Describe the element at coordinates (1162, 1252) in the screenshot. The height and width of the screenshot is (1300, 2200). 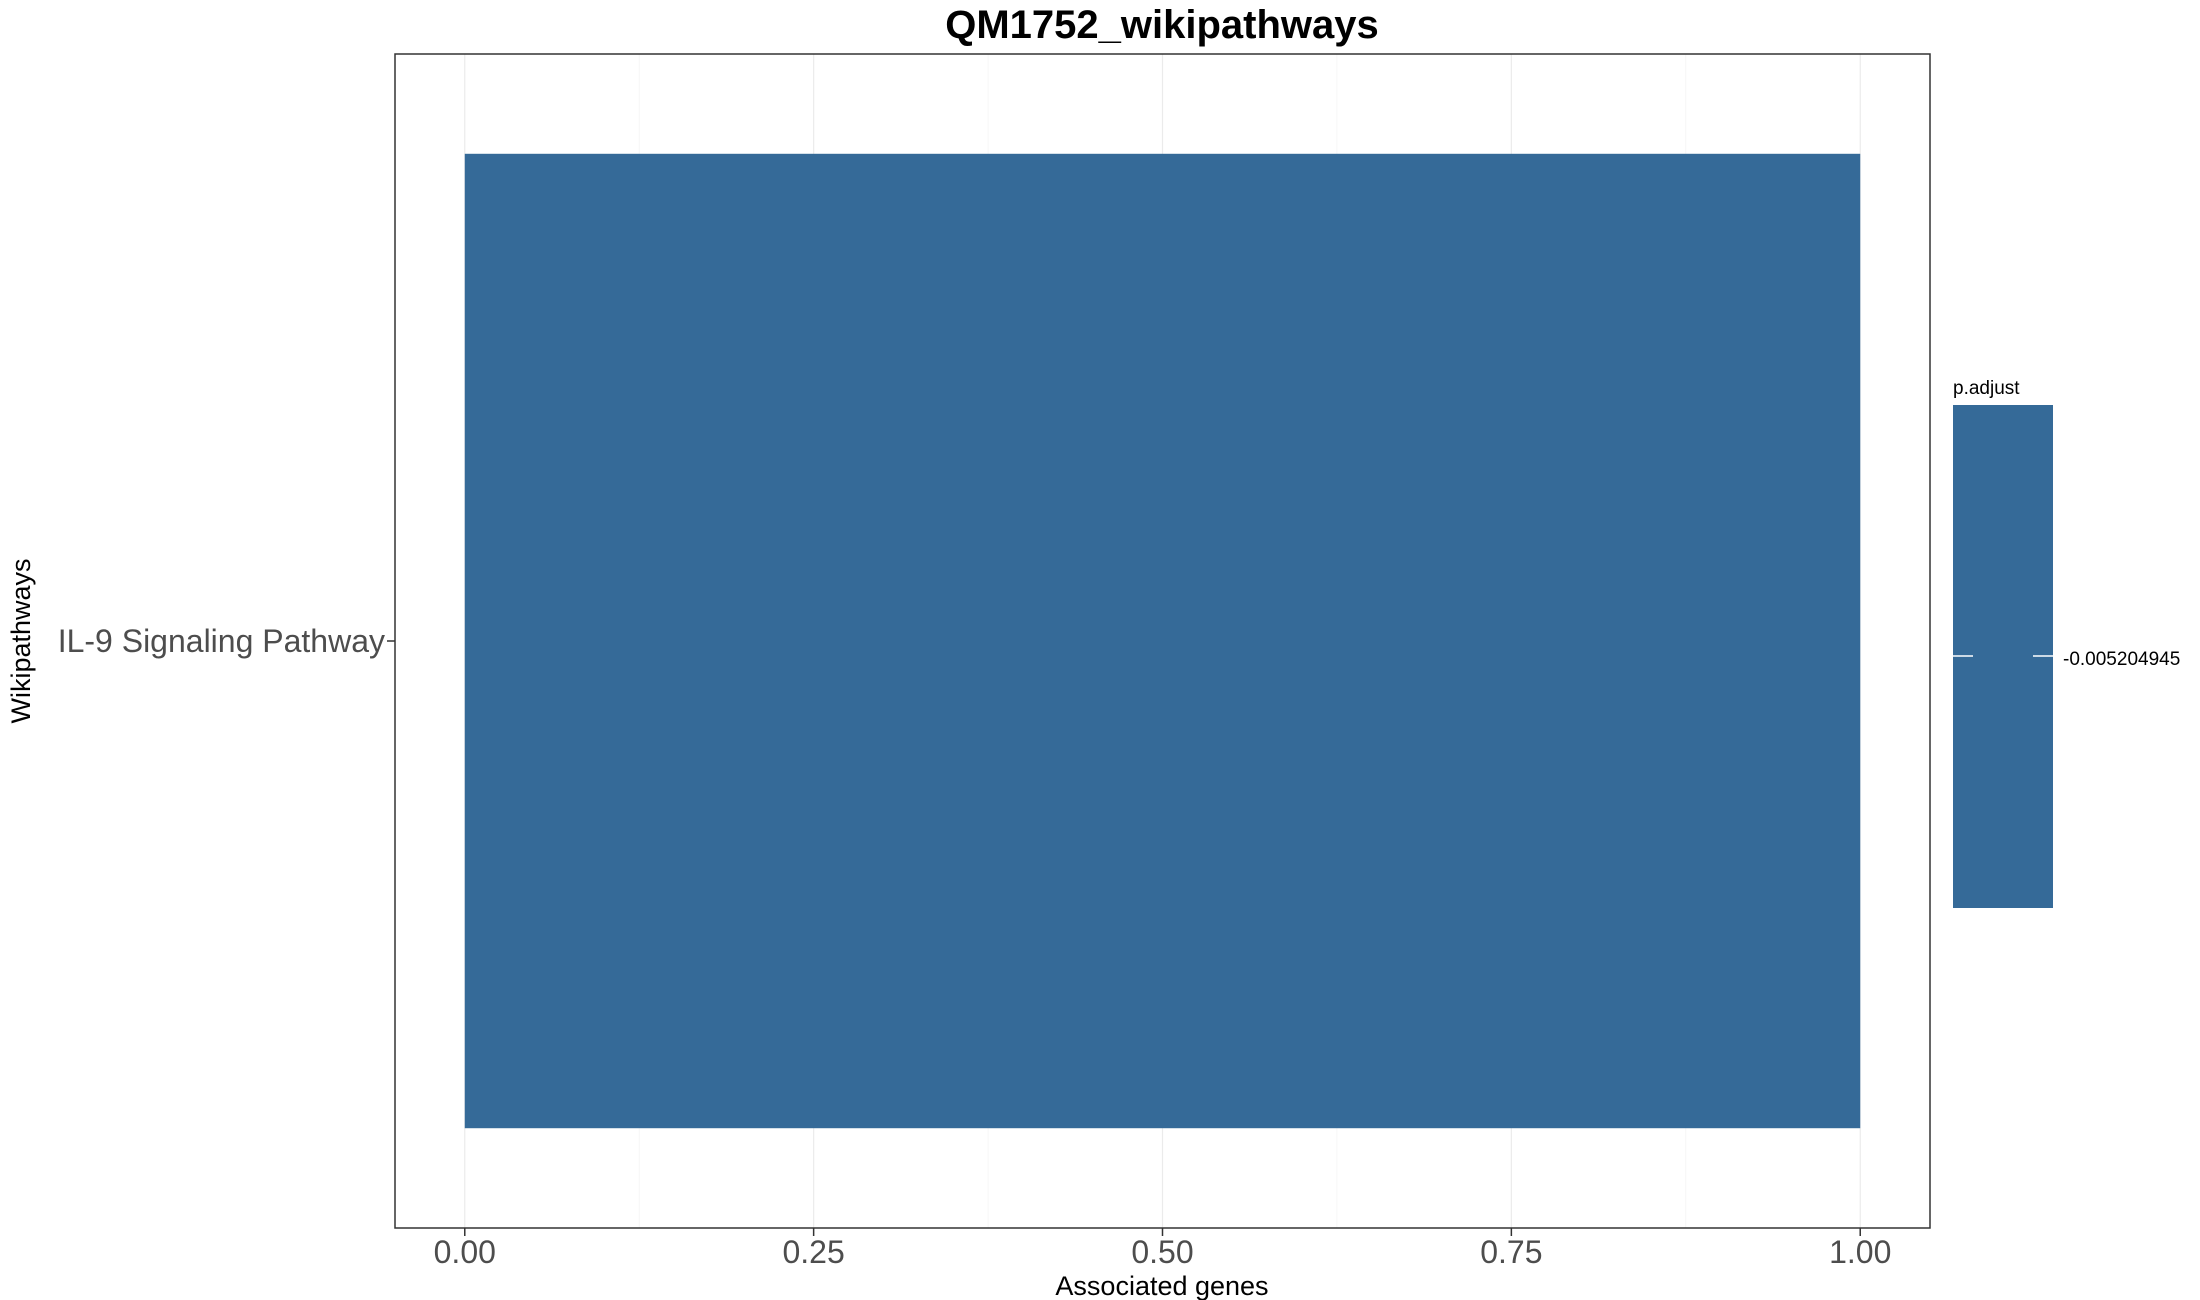
I see `x-tick-label: 0.50` at that location.